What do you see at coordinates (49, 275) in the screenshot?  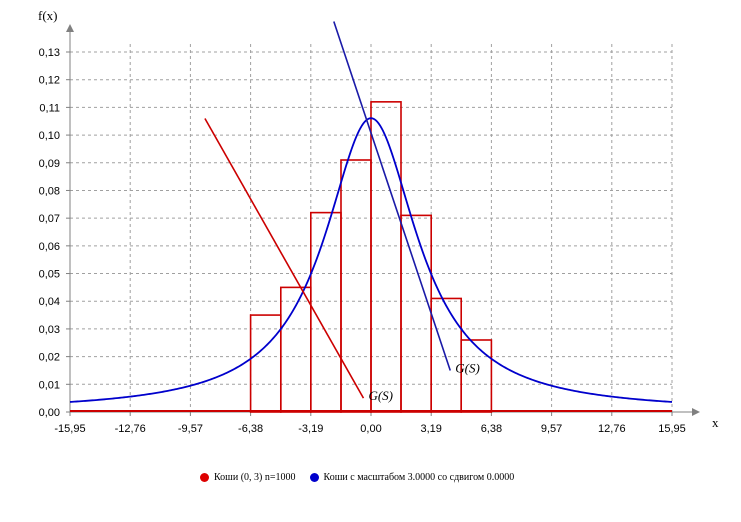 I see `y-tick-label: 0,05` at bounding box center [49, 275].